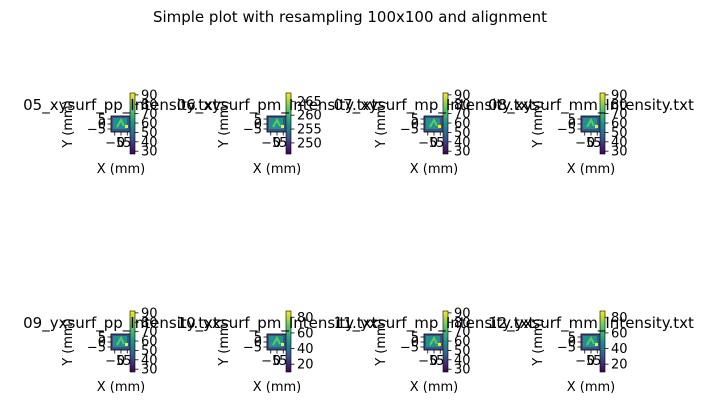  I want to click on subplot-title: 12_yxsurf_mm_Intensity.txt, so click(591, 323).